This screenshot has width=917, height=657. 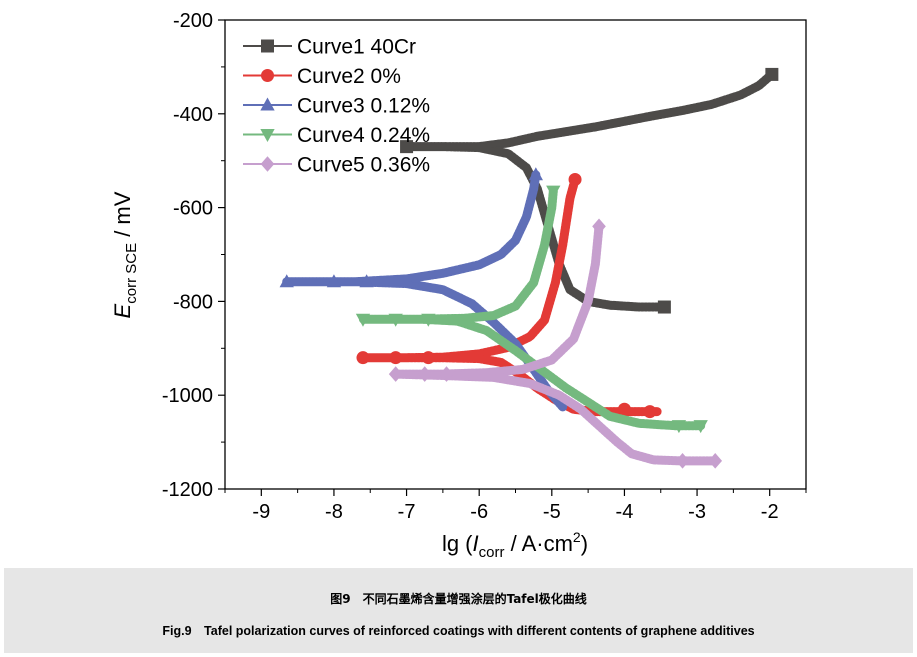 I want to click on x-tick-label: -6, so click(x=479, y=512).